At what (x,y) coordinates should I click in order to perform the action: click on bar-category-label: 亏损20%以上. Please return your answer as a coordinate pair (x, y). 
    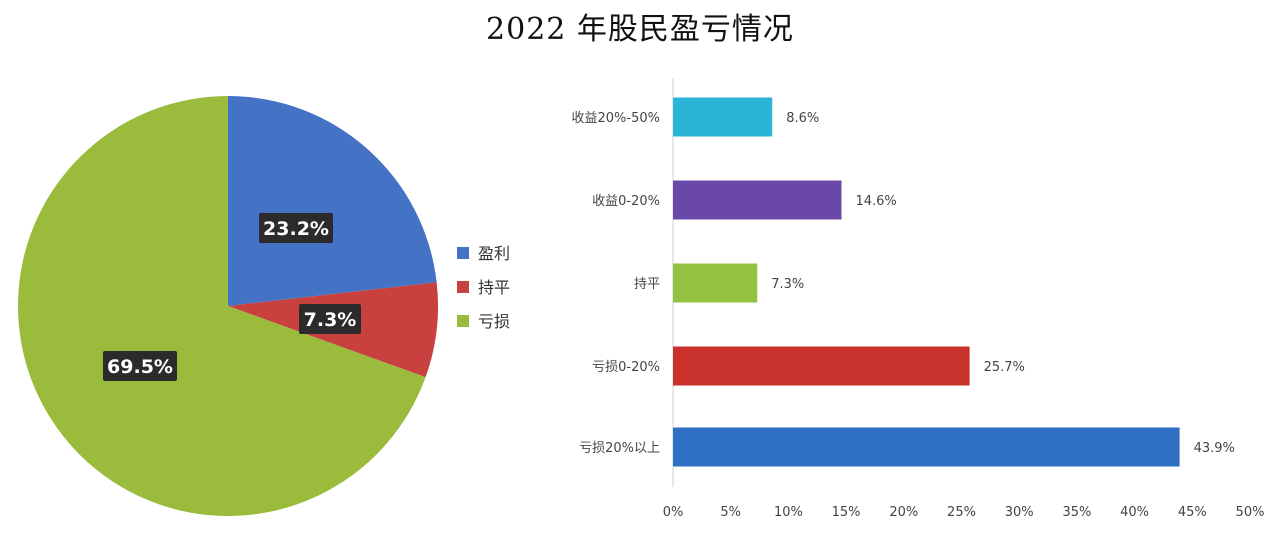
    Looking at the image, I should click on (619, 448).